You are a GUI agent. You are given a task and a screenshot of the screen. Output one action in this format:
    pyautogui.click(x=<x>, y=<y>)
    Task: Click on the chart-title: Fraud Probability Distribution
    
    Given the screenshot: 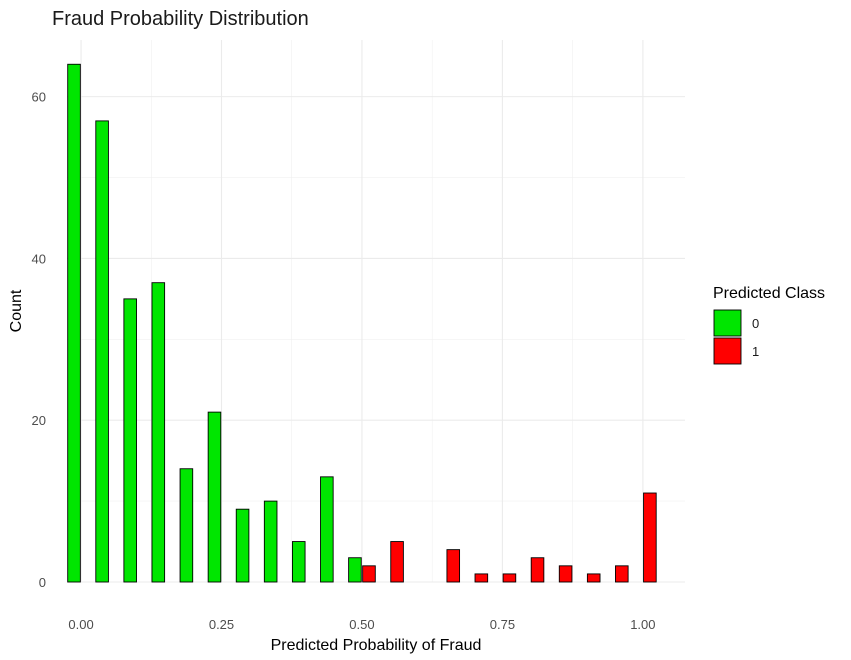 What is the action you would take?
    pyautogui.click(x=180, y=19)
    